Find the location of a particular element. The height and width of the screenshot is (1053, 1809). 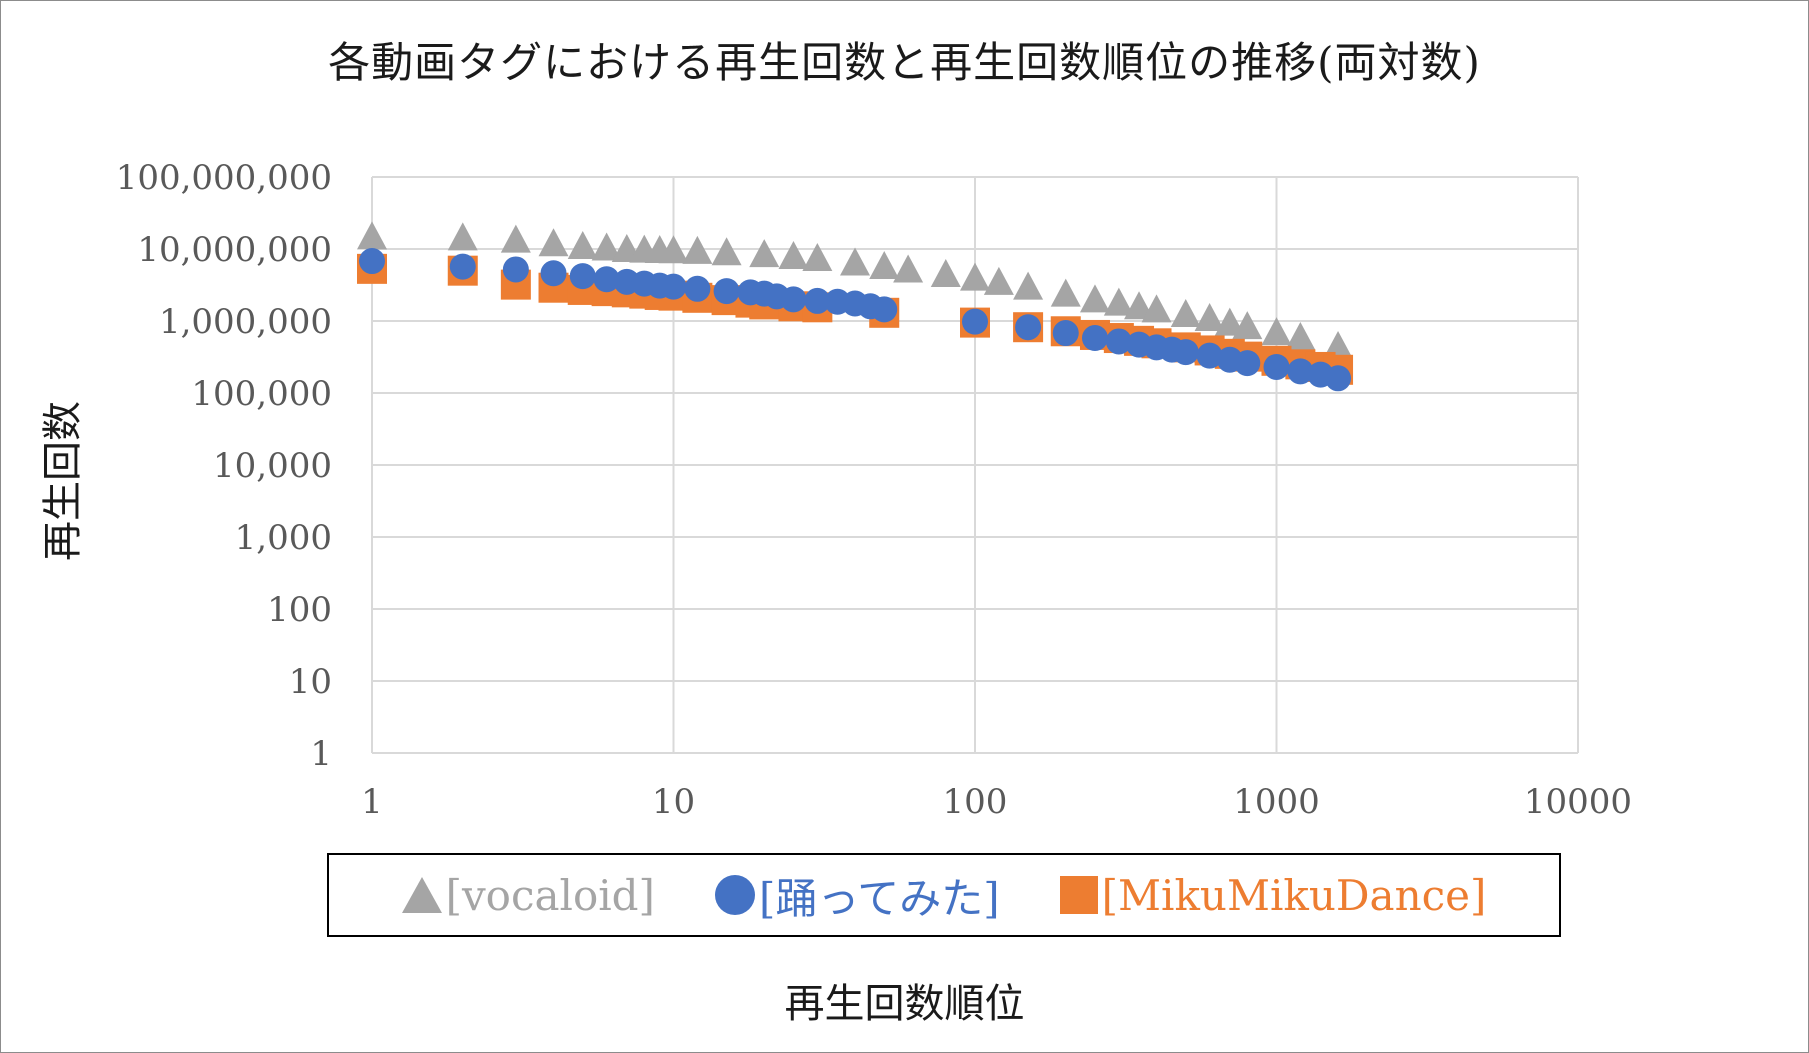

legend-label-mikumikudance: [MikuMikuDance] is located at coordinates (1294, 895).